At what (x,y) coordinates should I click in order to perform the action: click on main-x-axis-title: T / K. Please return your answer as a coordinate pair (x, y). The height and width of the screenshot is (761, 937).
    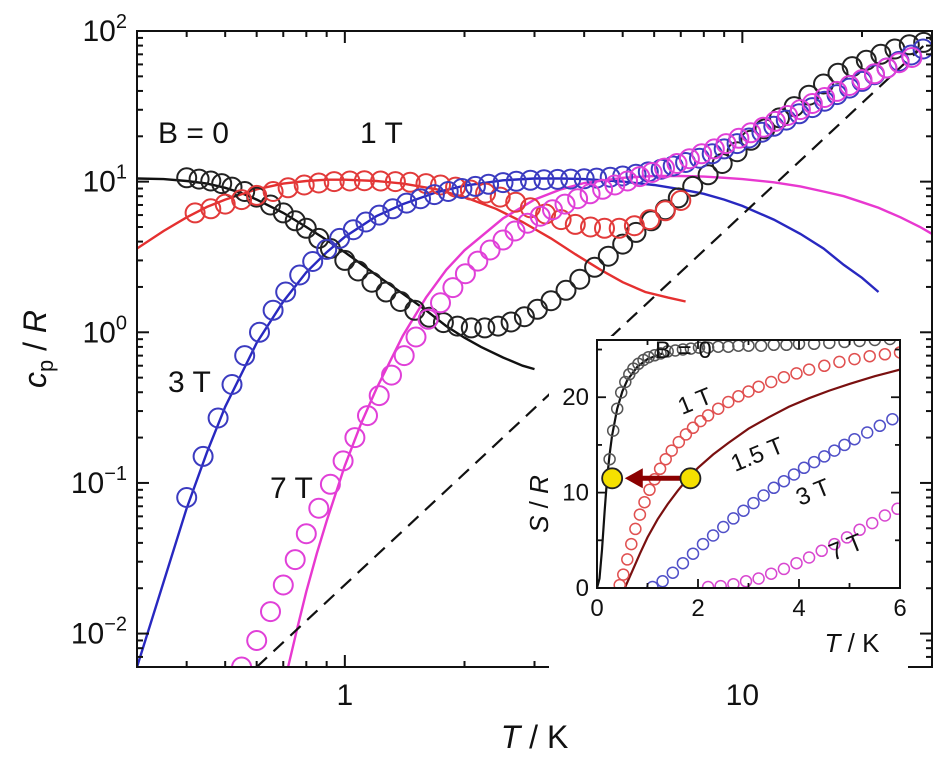
    Looking at the image, I should click on (535, 737).